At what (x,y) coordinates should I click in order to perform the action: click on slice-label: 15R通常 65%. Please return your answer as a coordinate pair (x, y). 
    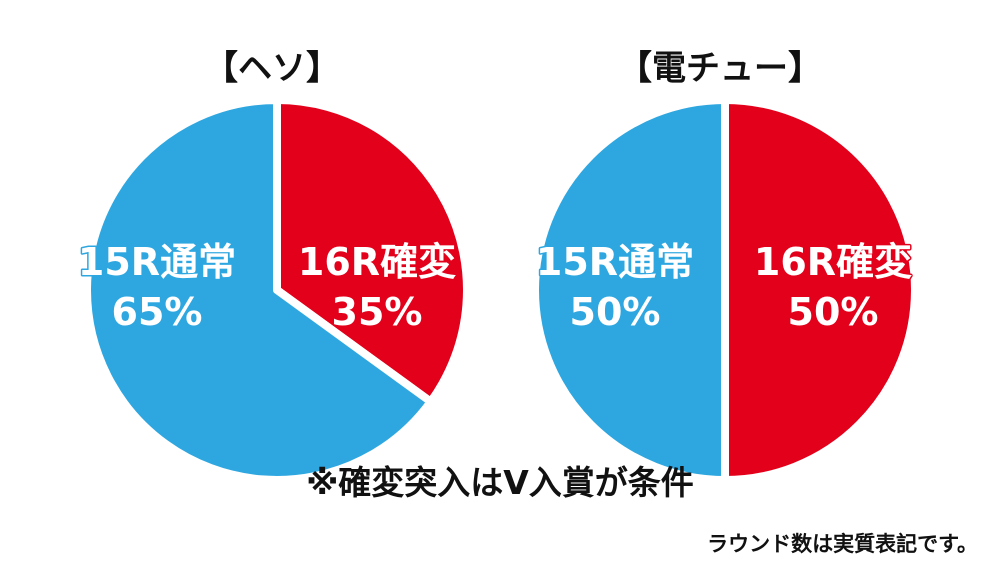
    Looking at the image, I should click on (157, 287).